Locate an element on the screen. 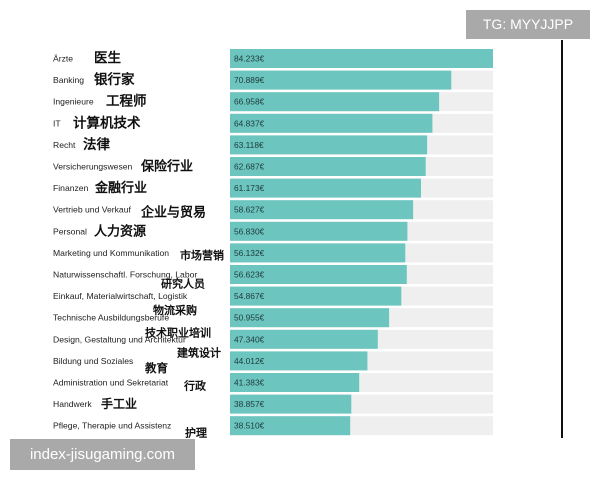 The width and height of the screenshot is (600, 480). category-label-de: Naturwissenschaftl. Forschung, Labor is located at coordinates (125, 275).